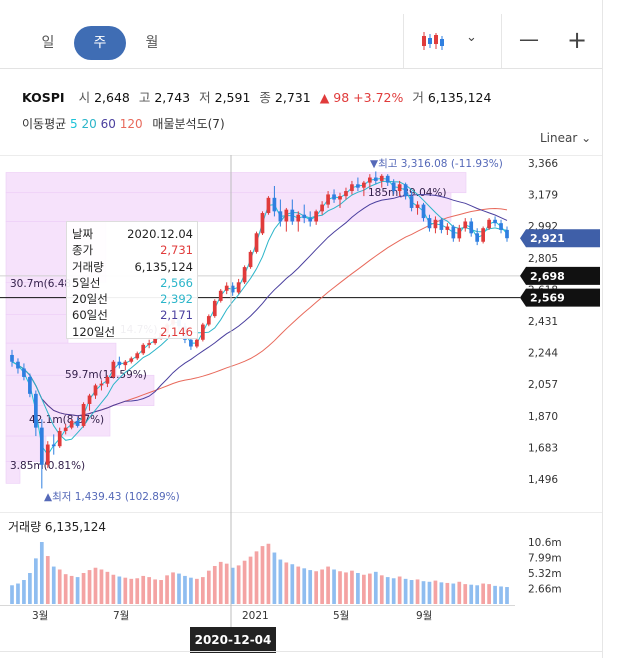  I want to click on candlestick-icon, so click(433, 43).